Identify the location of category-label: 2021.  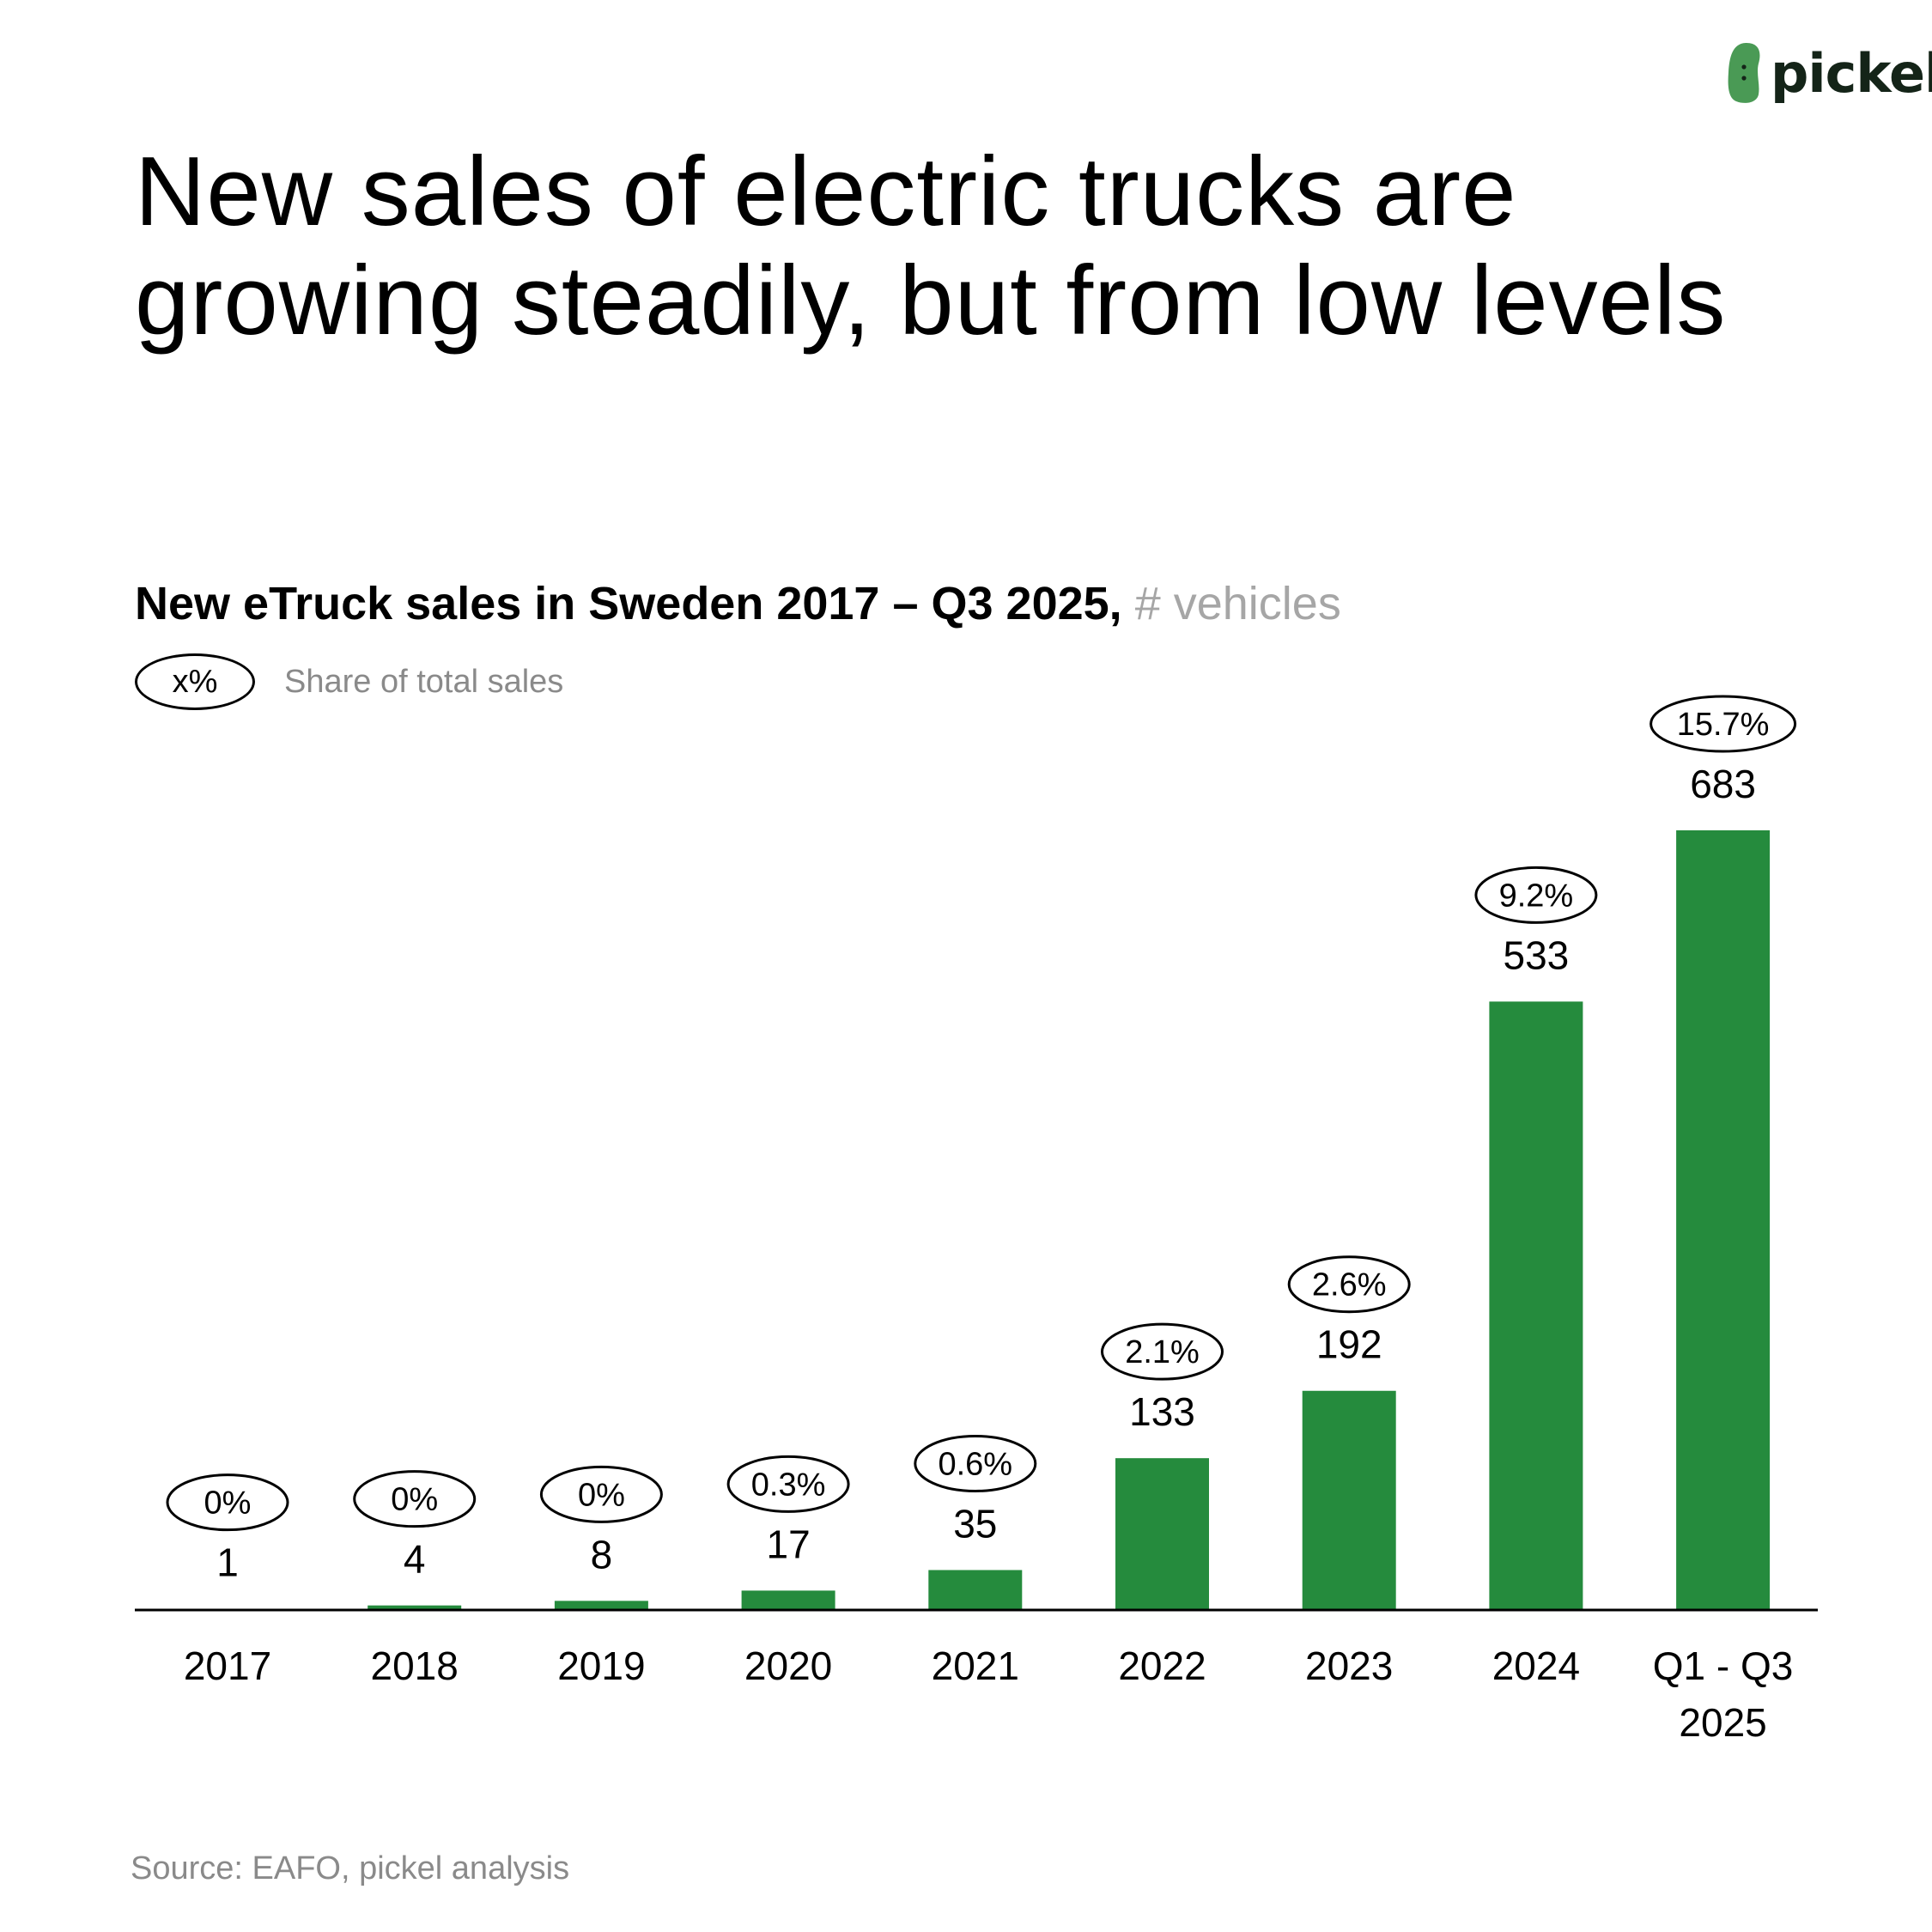
(976, 1665).